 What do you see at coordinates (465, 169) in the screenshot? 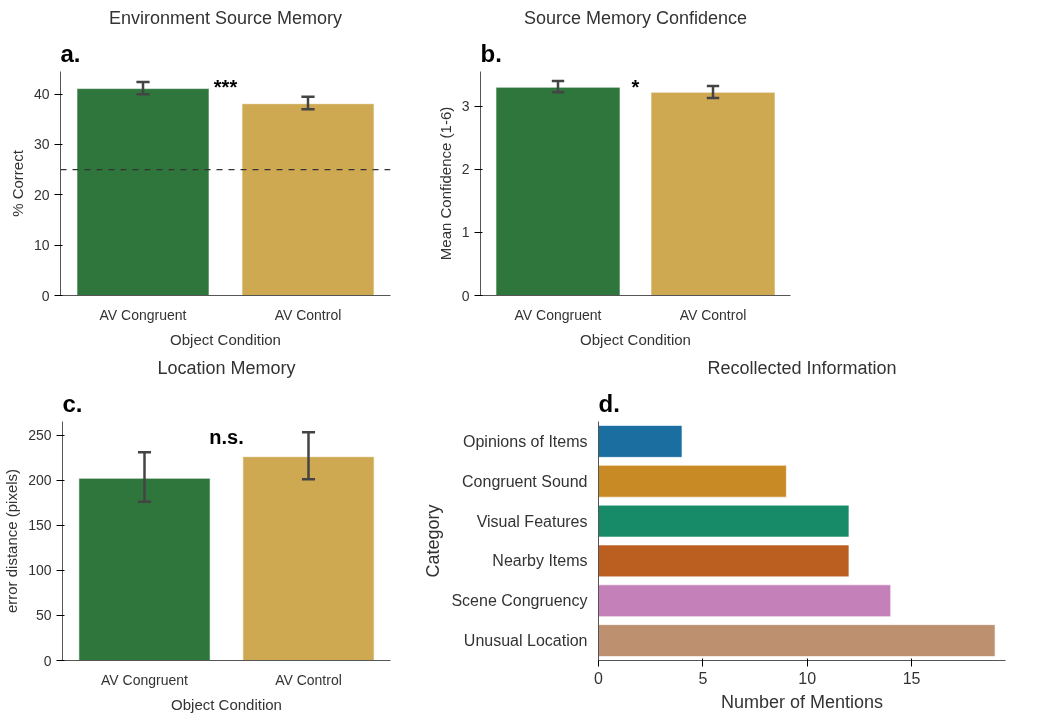
I see `y-tick-label: 2` at bounding box center [465, 169].